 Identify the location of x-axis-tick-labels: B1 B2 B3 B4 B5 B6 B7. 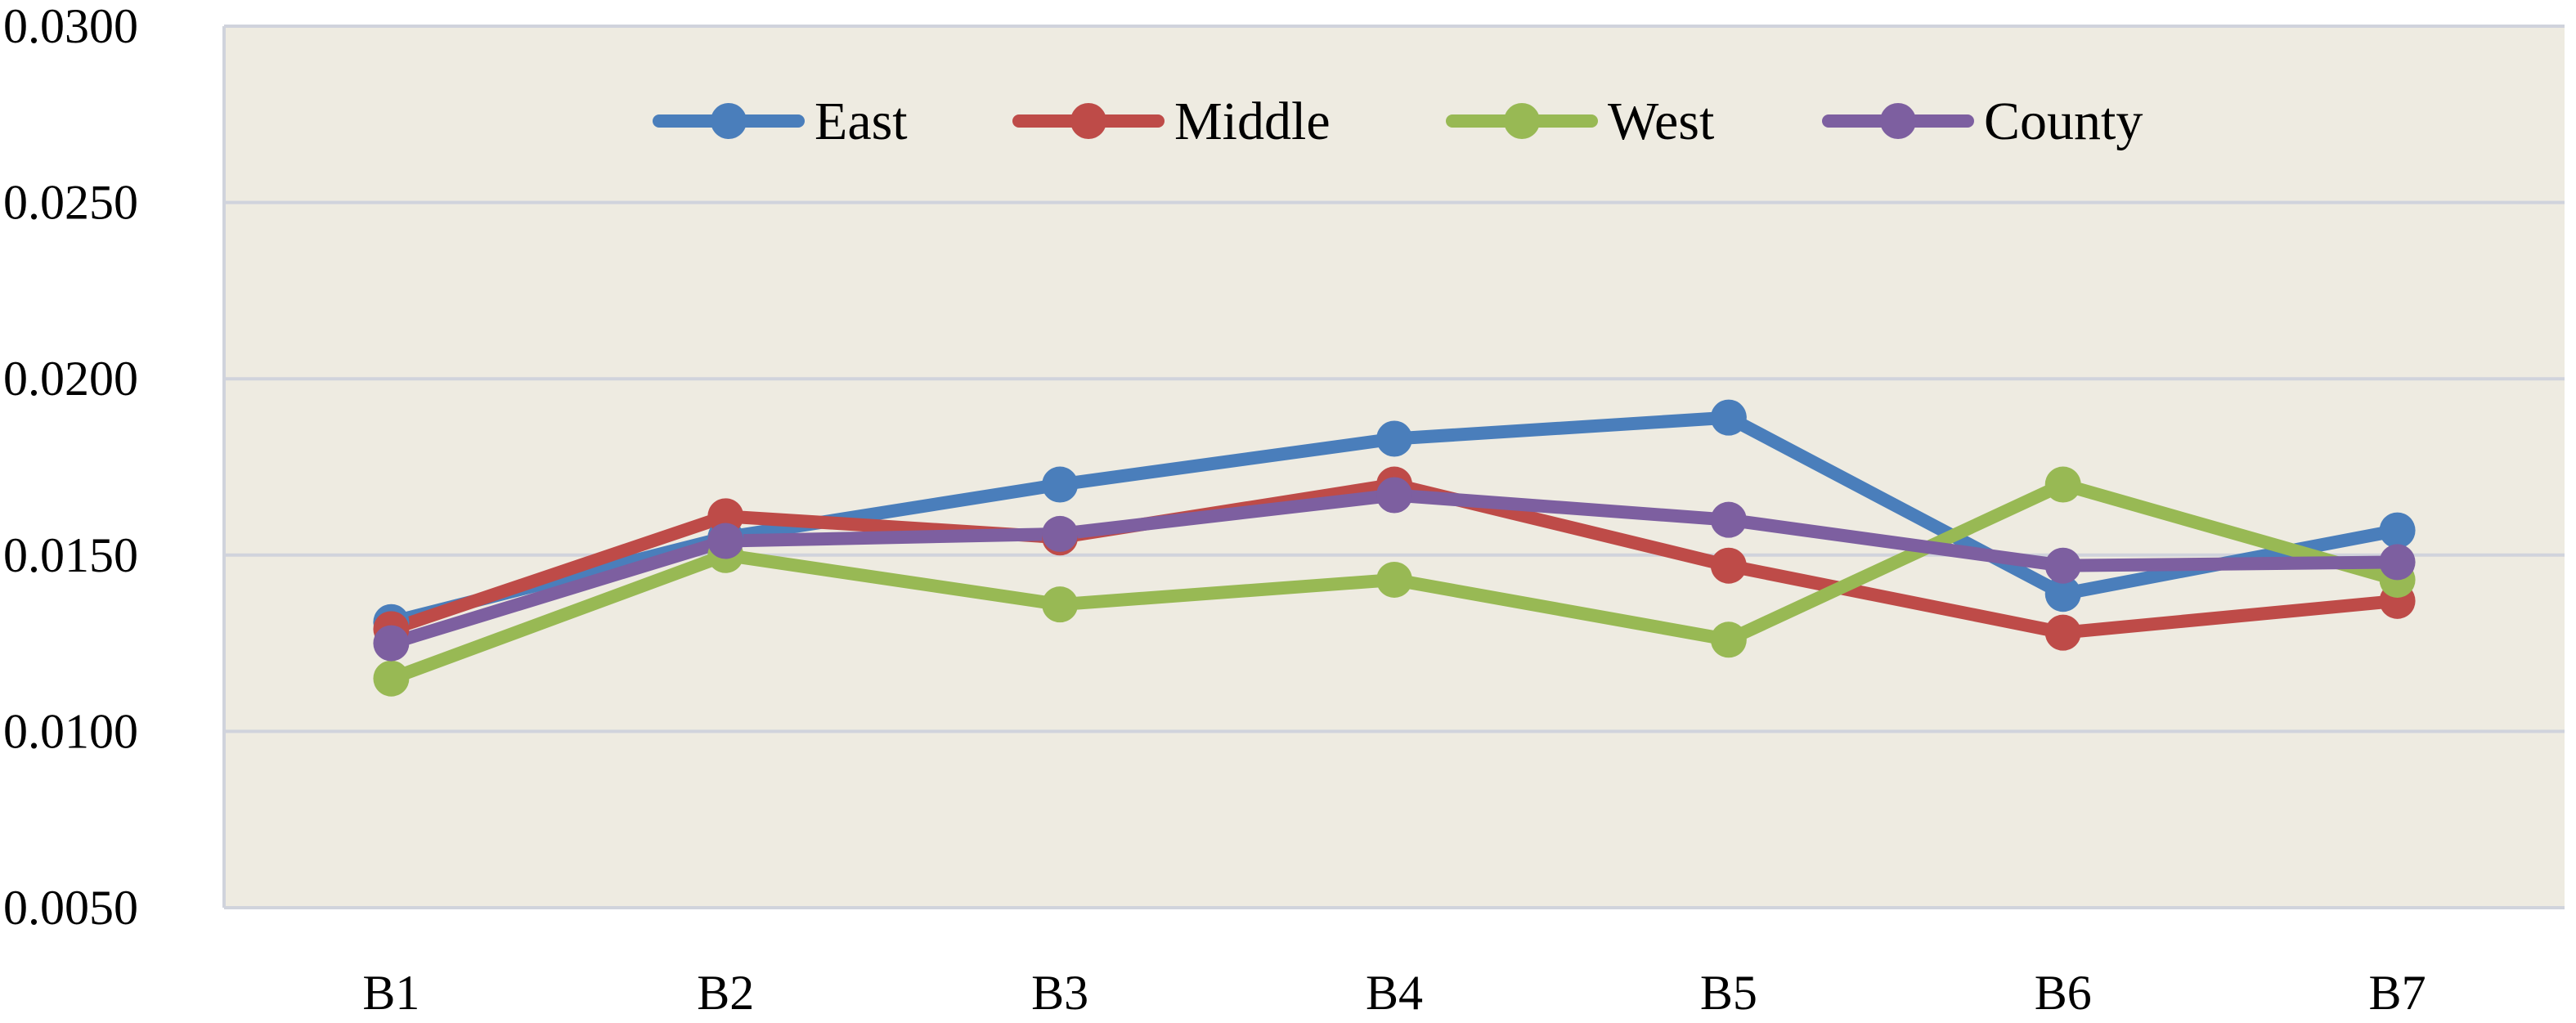
(1394, 993).